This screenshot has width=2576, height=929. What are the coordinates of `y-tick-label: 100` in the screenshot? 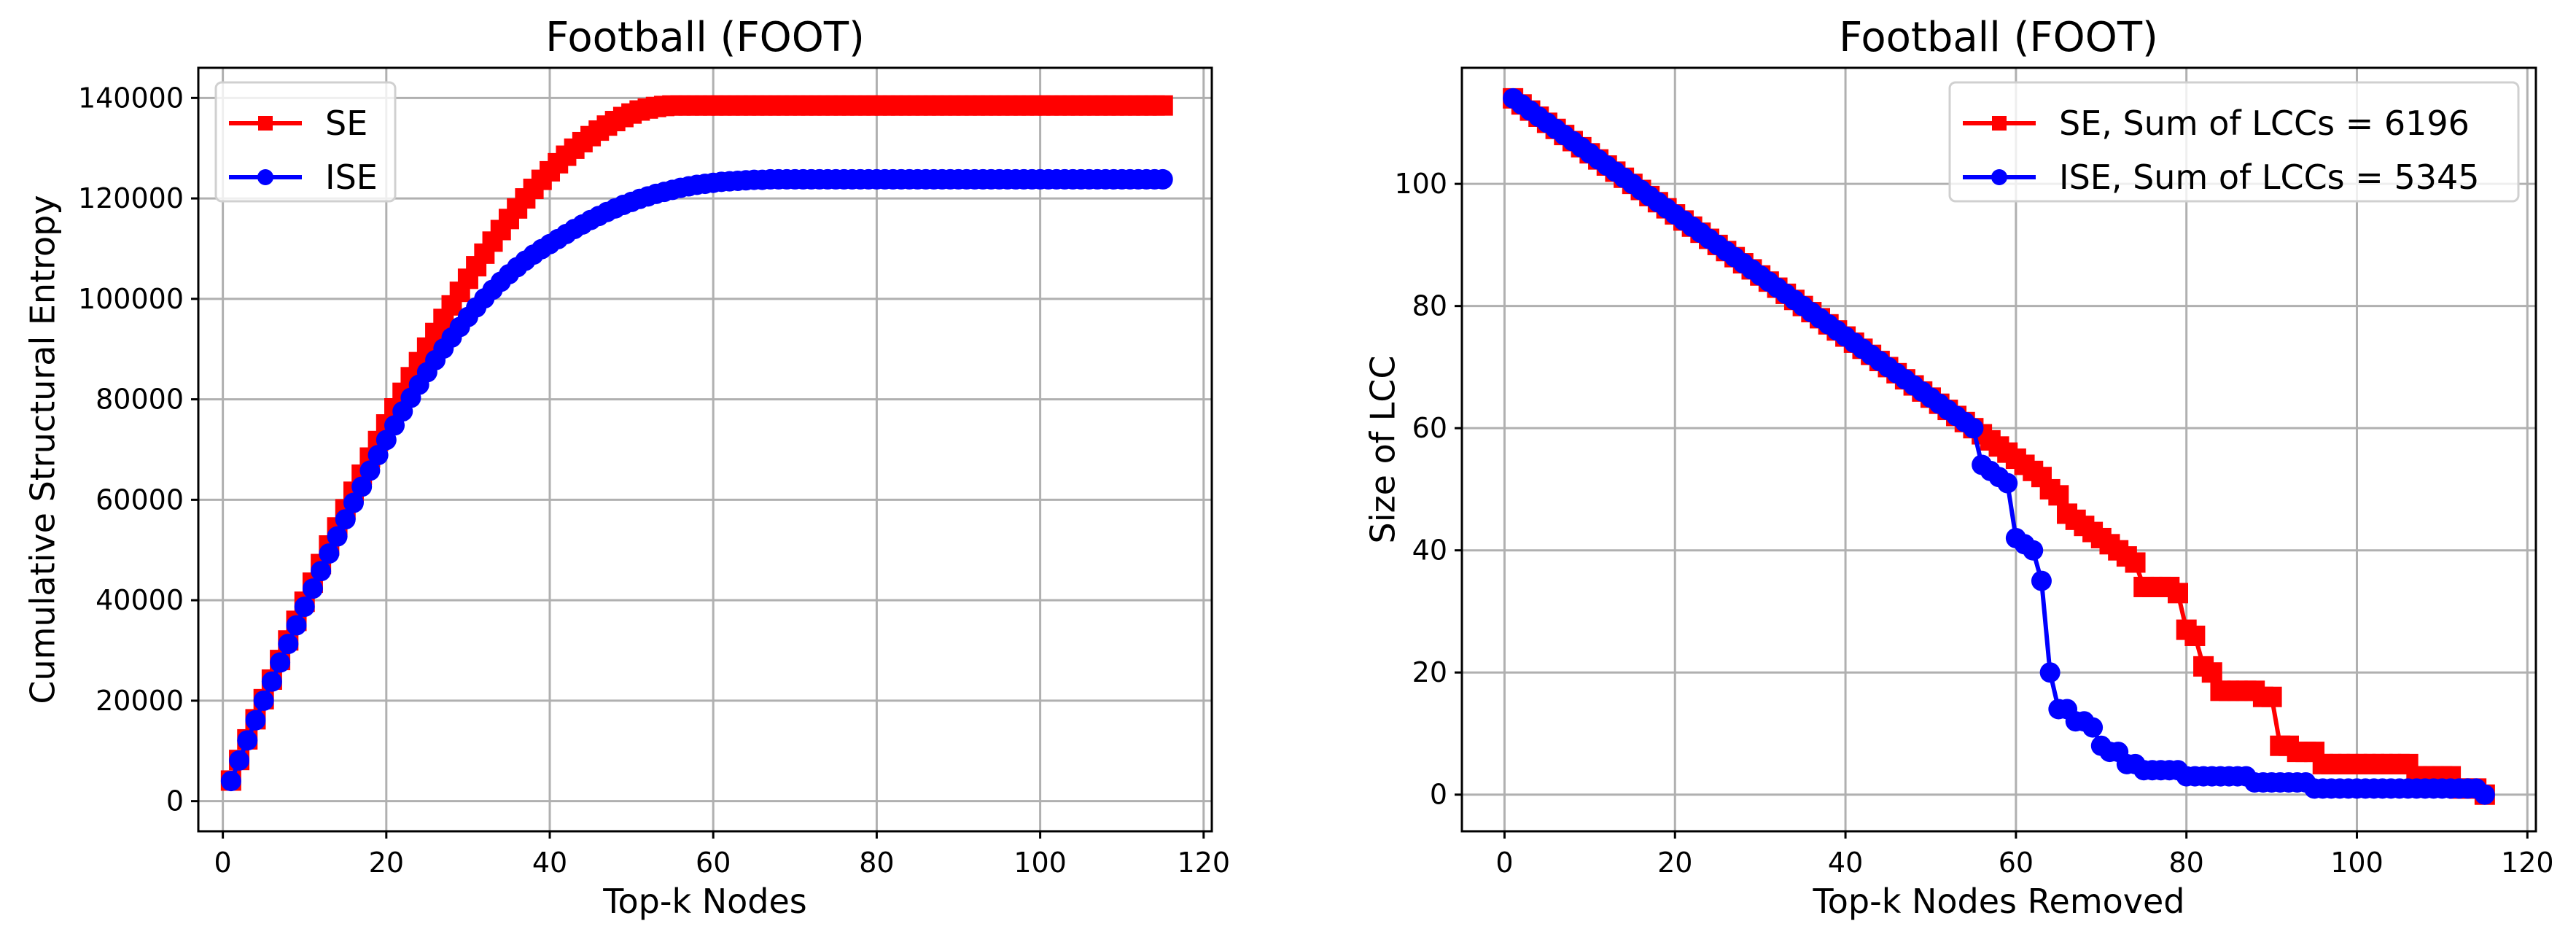 It's located at (1420, 184).